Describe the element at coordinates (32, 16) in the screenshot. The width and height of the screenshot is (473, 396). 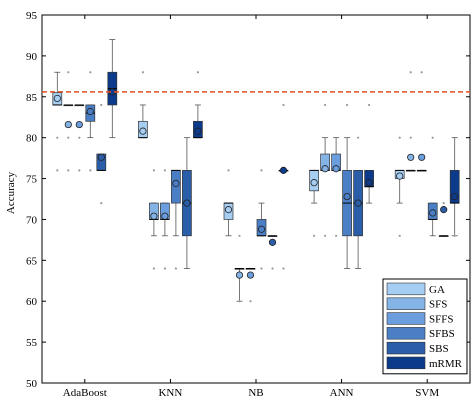
I see `y-tick-label: 95` at that location.